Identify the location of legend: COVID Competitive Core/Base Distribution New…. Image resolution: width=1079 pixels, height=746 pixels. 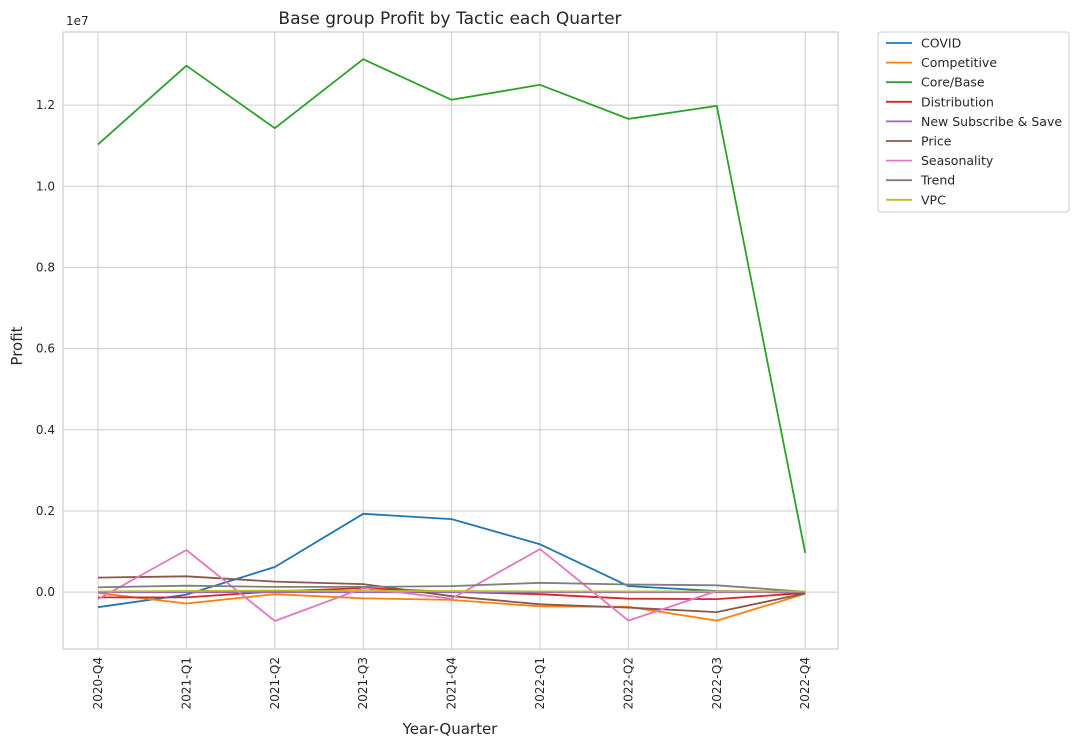
(973, 122).